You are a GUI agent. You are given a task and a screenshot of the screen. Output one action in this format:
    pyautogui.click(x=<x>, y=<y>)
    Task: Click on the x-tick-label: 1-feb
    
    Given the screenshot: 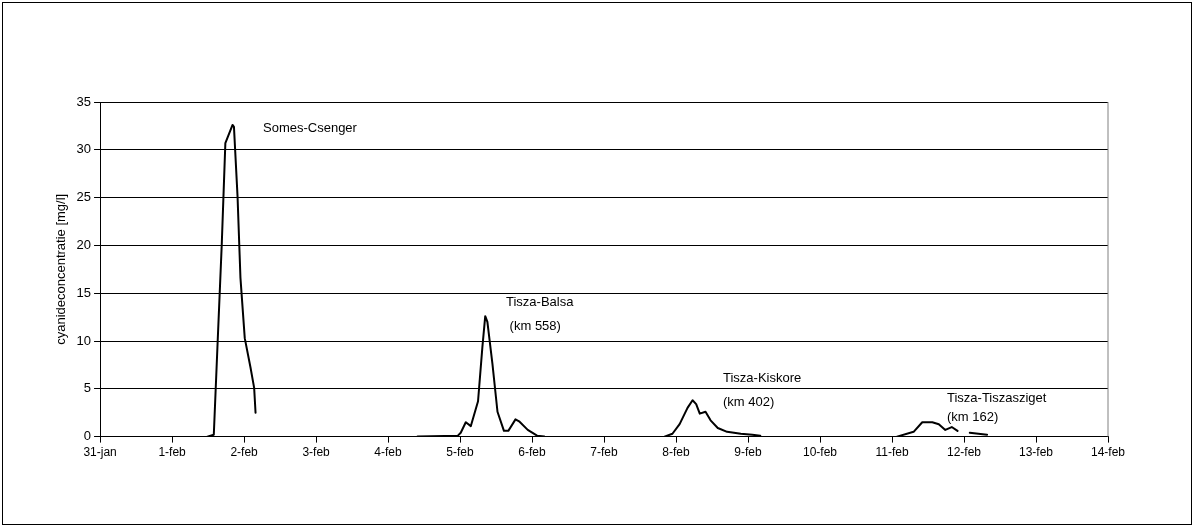 What is the action you would take?
    pyautogui.click(x=172, y=452)
    